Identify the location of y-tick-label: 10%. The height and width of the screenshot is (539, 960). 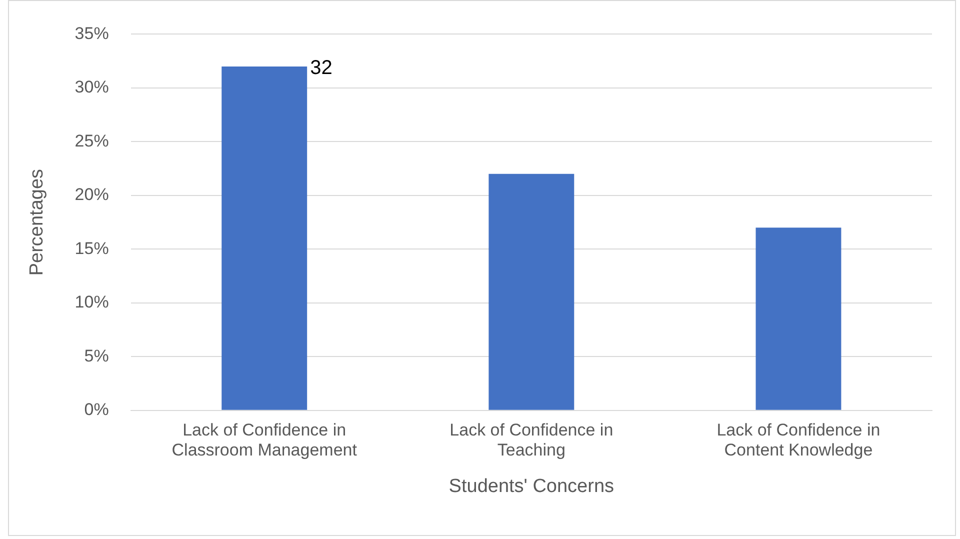
(91, 302).